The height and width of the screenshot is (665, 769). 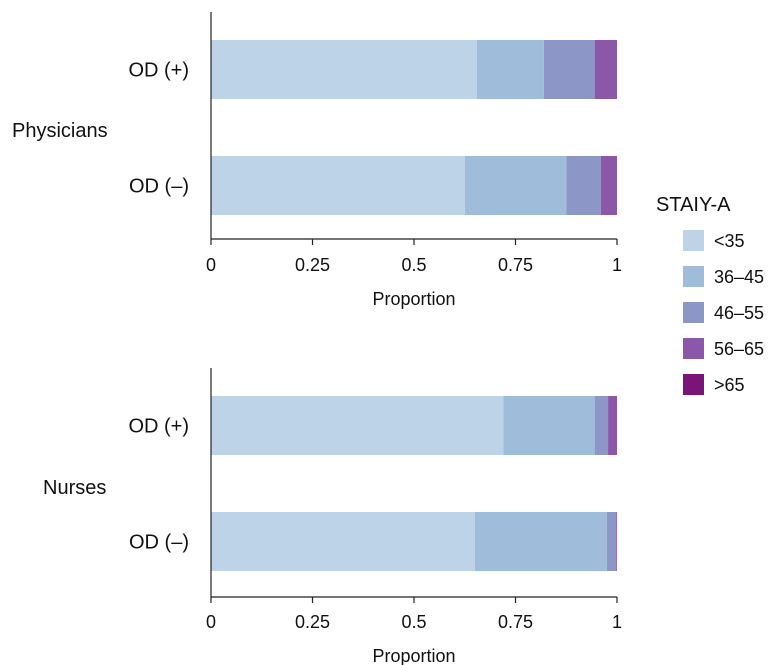 I want to click on x-tick-label-physicians-1: 0.25, so click(x=312, y=265).